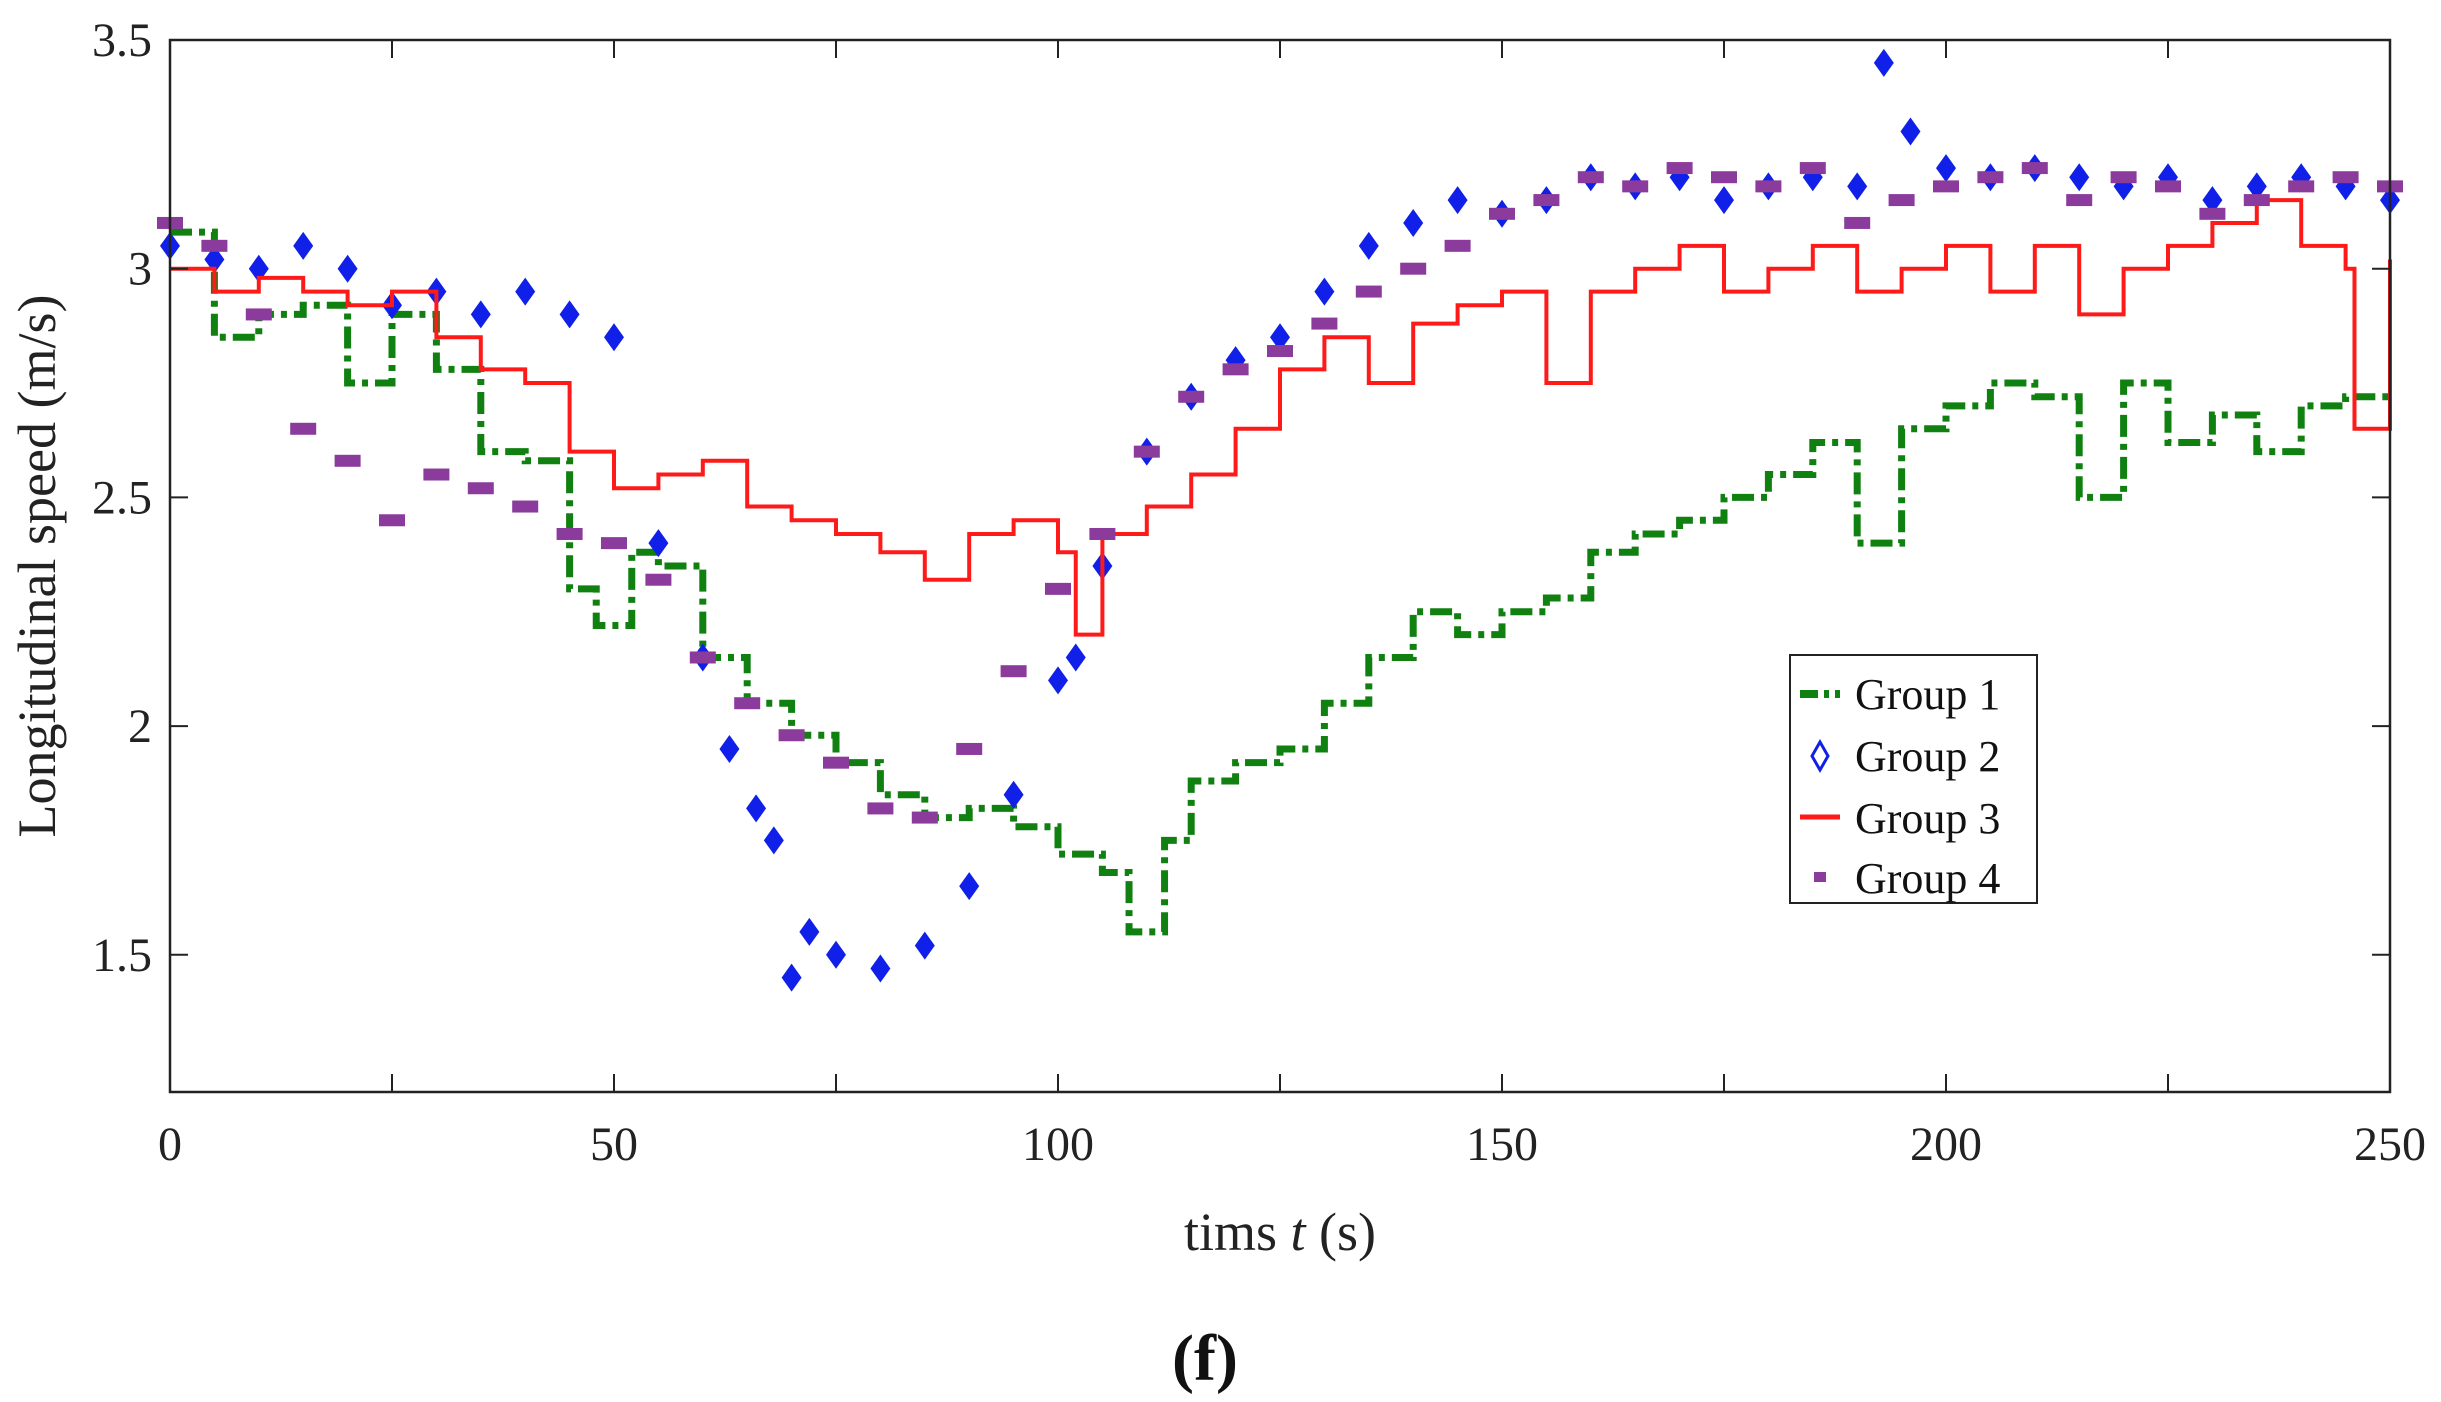 This screenshot has height=1402, width=2441. I want to click on legend: Group 1 Group 2 Group 3 Group 4, so click(1913, 779).